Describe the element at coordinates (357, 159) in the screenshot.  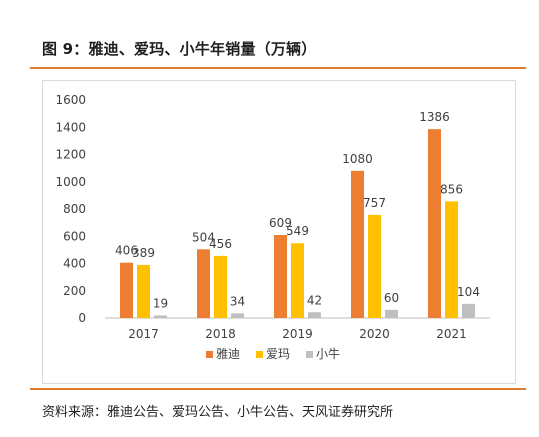
I see `data-label: 1080` at that location.